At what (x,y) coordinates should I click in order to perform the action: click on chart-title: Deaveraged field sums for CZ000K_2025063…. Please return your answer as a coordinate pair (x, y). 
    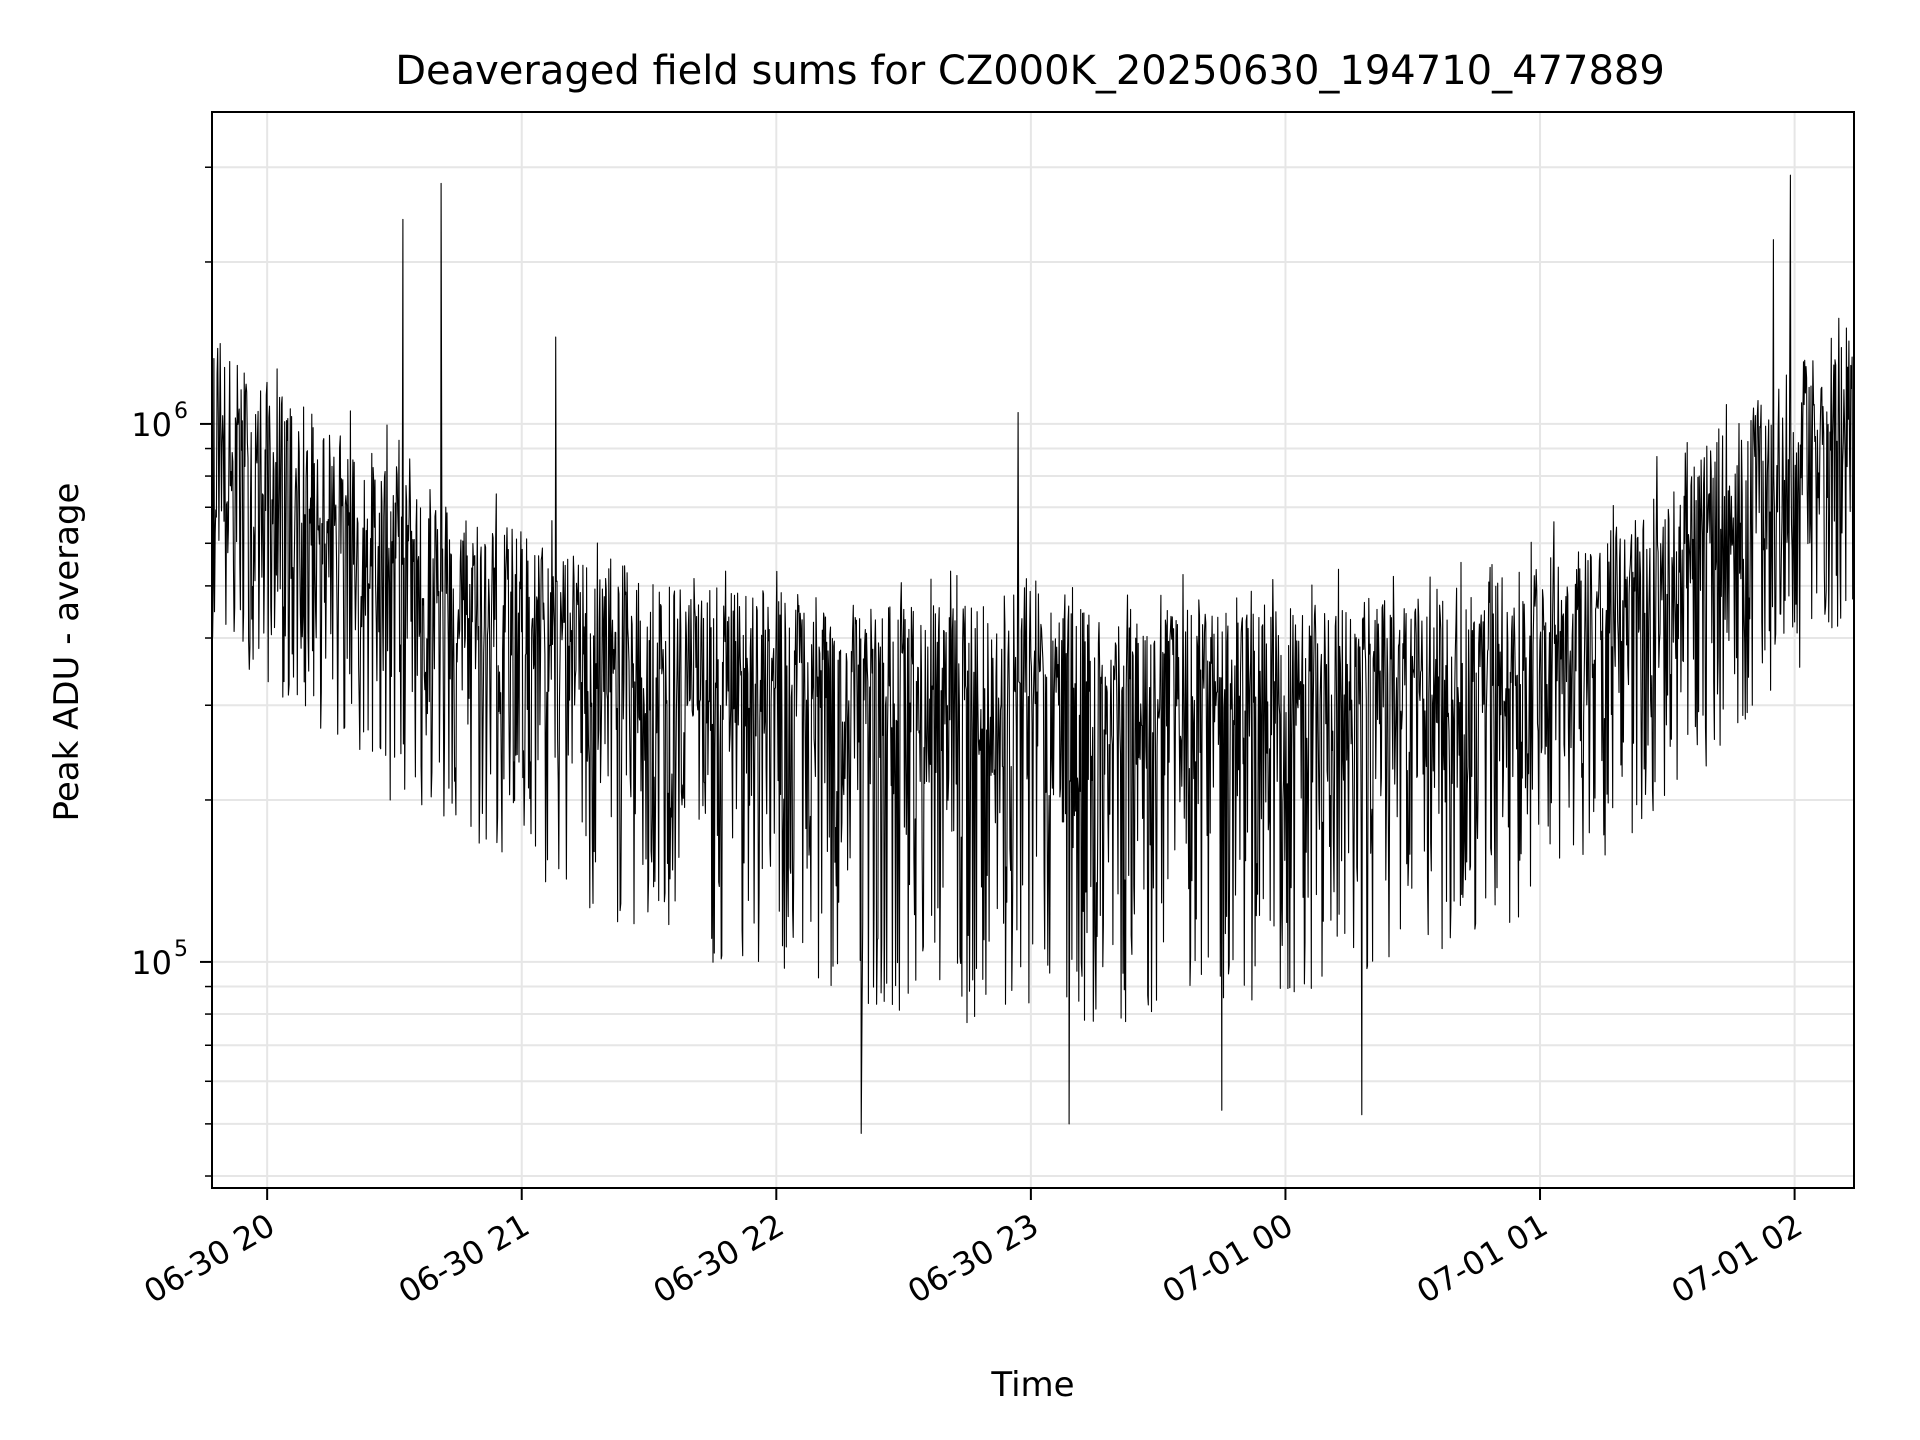
    Looking at the image, I should click on (1030, 71).